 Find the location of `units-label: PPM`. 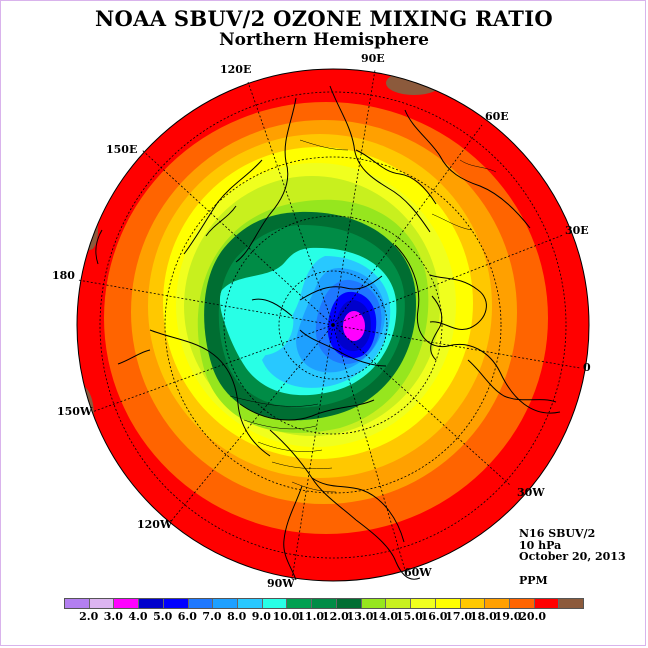

units-label: PPM is located at coordinates (533, 580).